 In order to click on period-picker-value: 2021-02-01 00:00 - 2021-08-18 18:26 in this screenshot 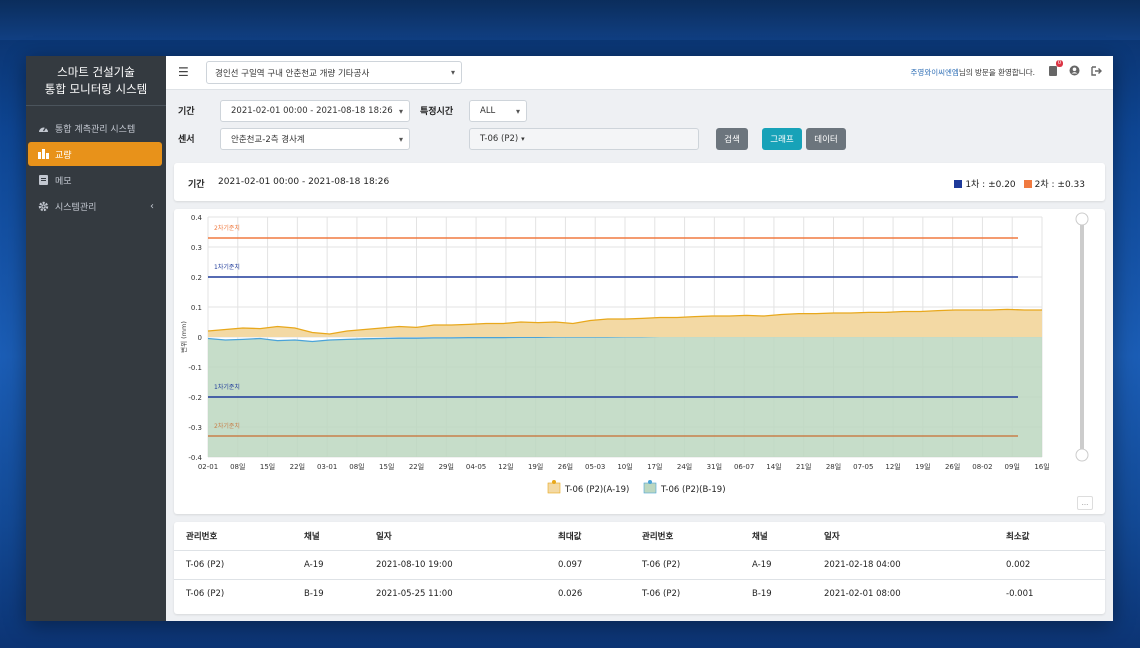, I will do `click(312, 111)`.